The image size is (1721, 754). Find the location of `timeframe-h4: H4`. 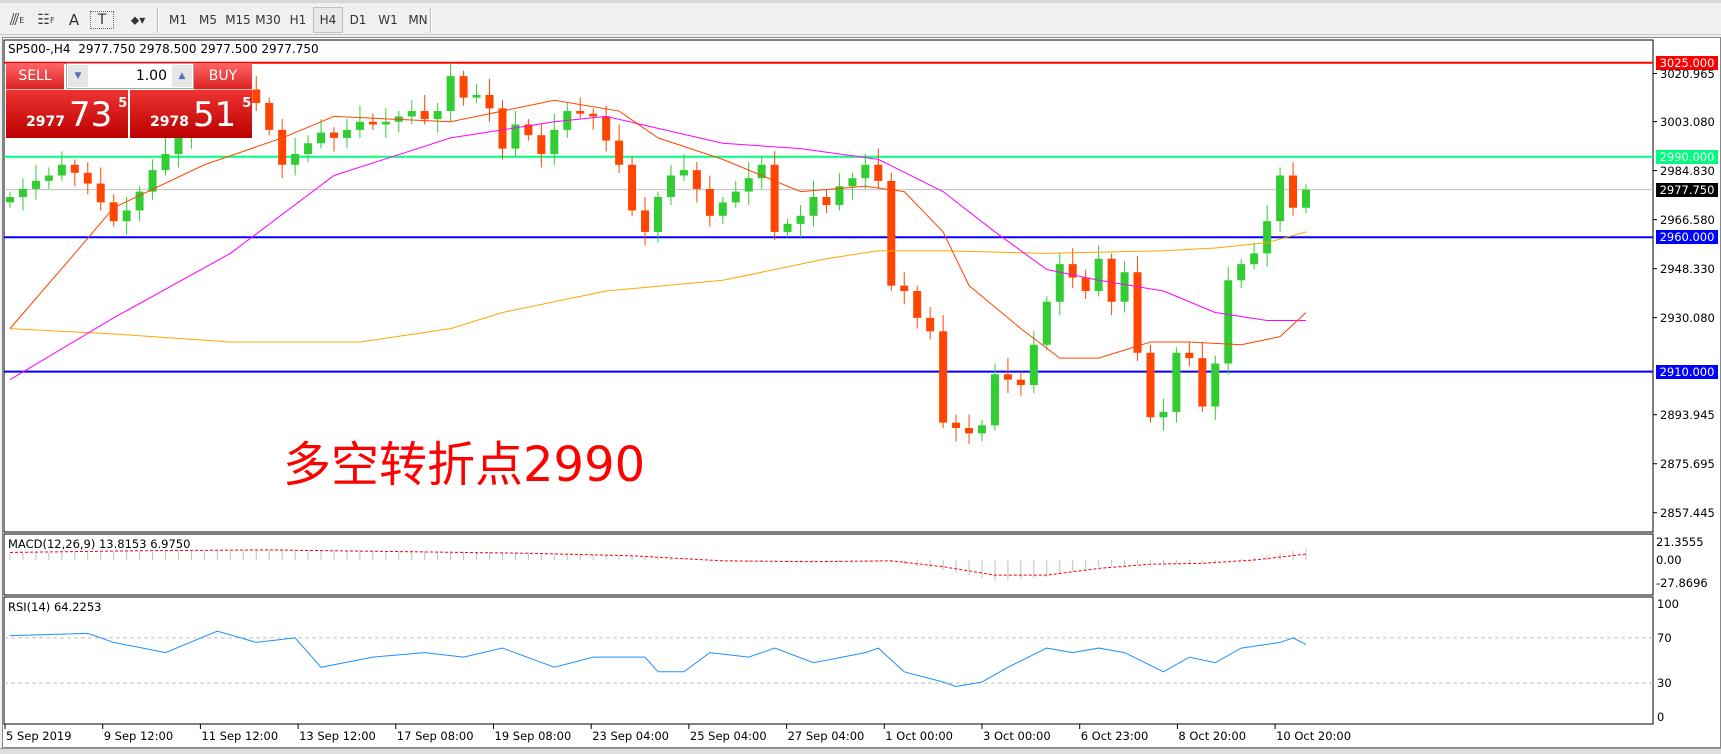

timeframe-h4: H4 is located at coordinates (328, 20).